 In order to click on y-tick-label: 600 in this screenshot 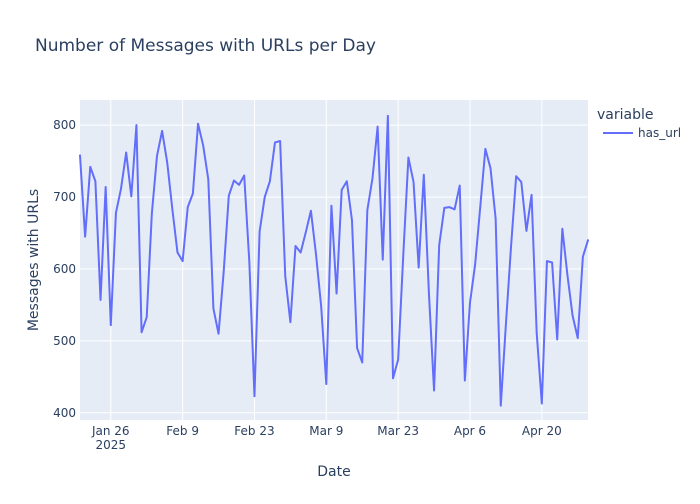, I will do `click(64, 269)`.